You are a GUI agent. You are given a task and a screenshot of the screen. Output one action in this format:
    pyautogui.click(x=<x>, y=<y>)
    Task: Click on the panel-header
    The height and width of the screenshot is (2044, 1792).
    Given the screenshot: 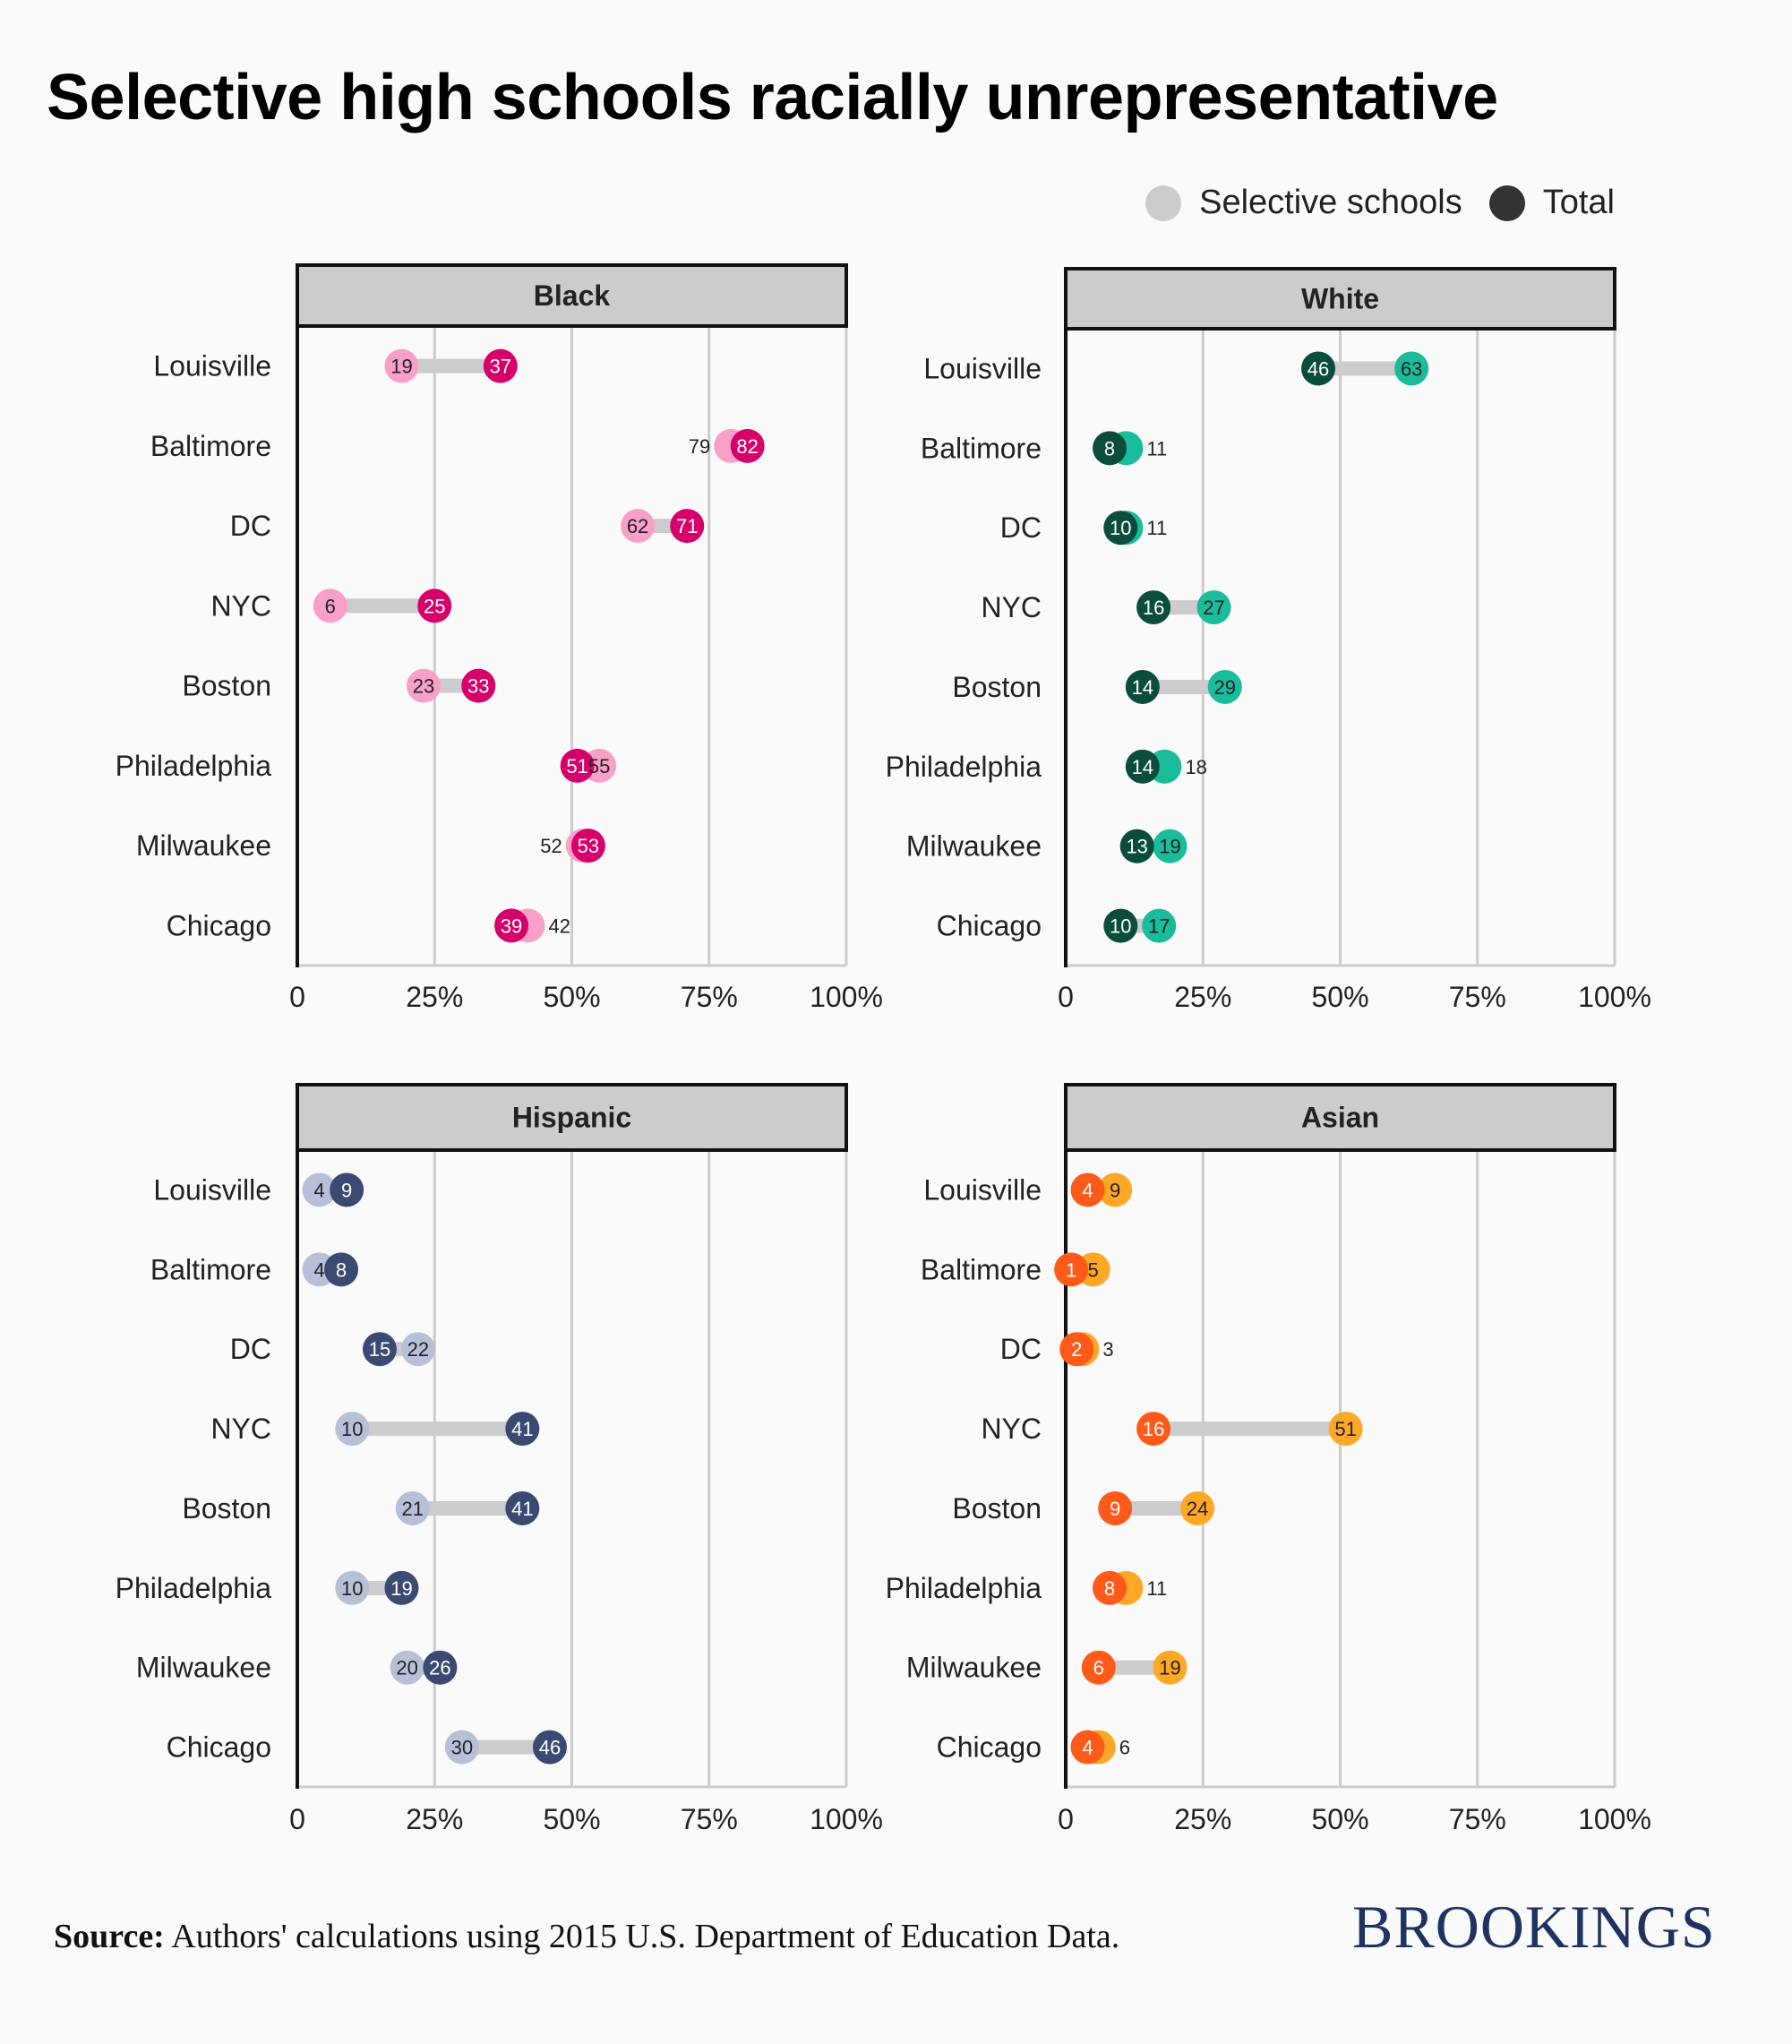 What is the action you would take?
    pyautogui.click(x=572, y=295)
    